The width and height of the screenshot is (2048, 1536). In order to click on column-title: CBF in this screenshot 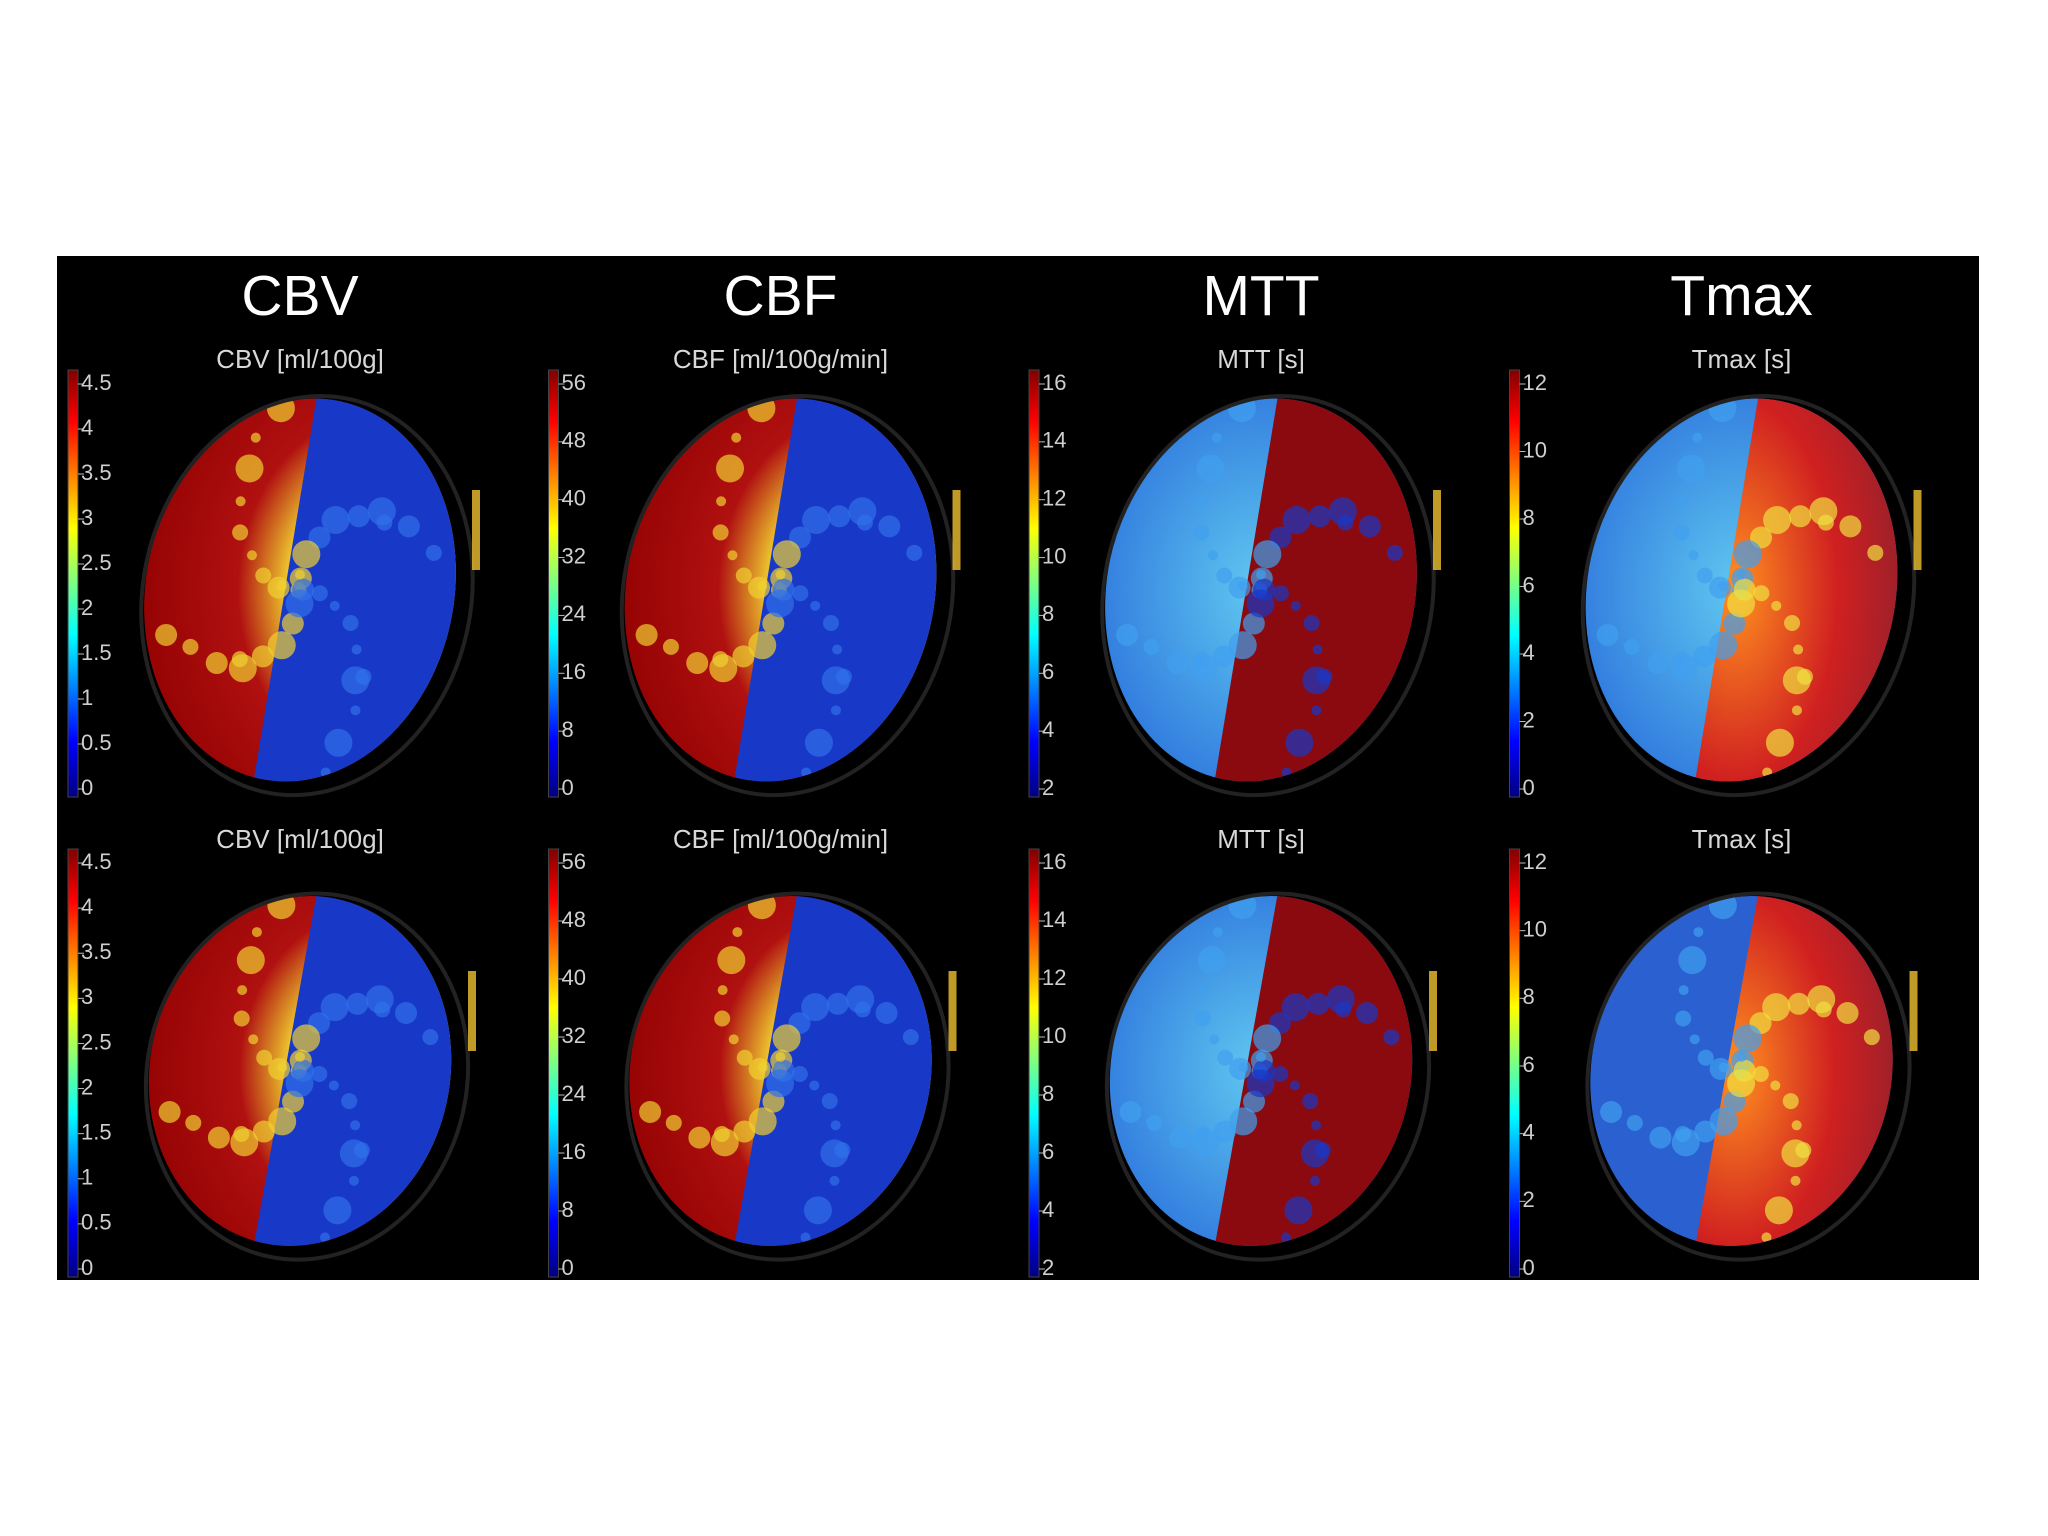, I will do `click(781, 296)`.